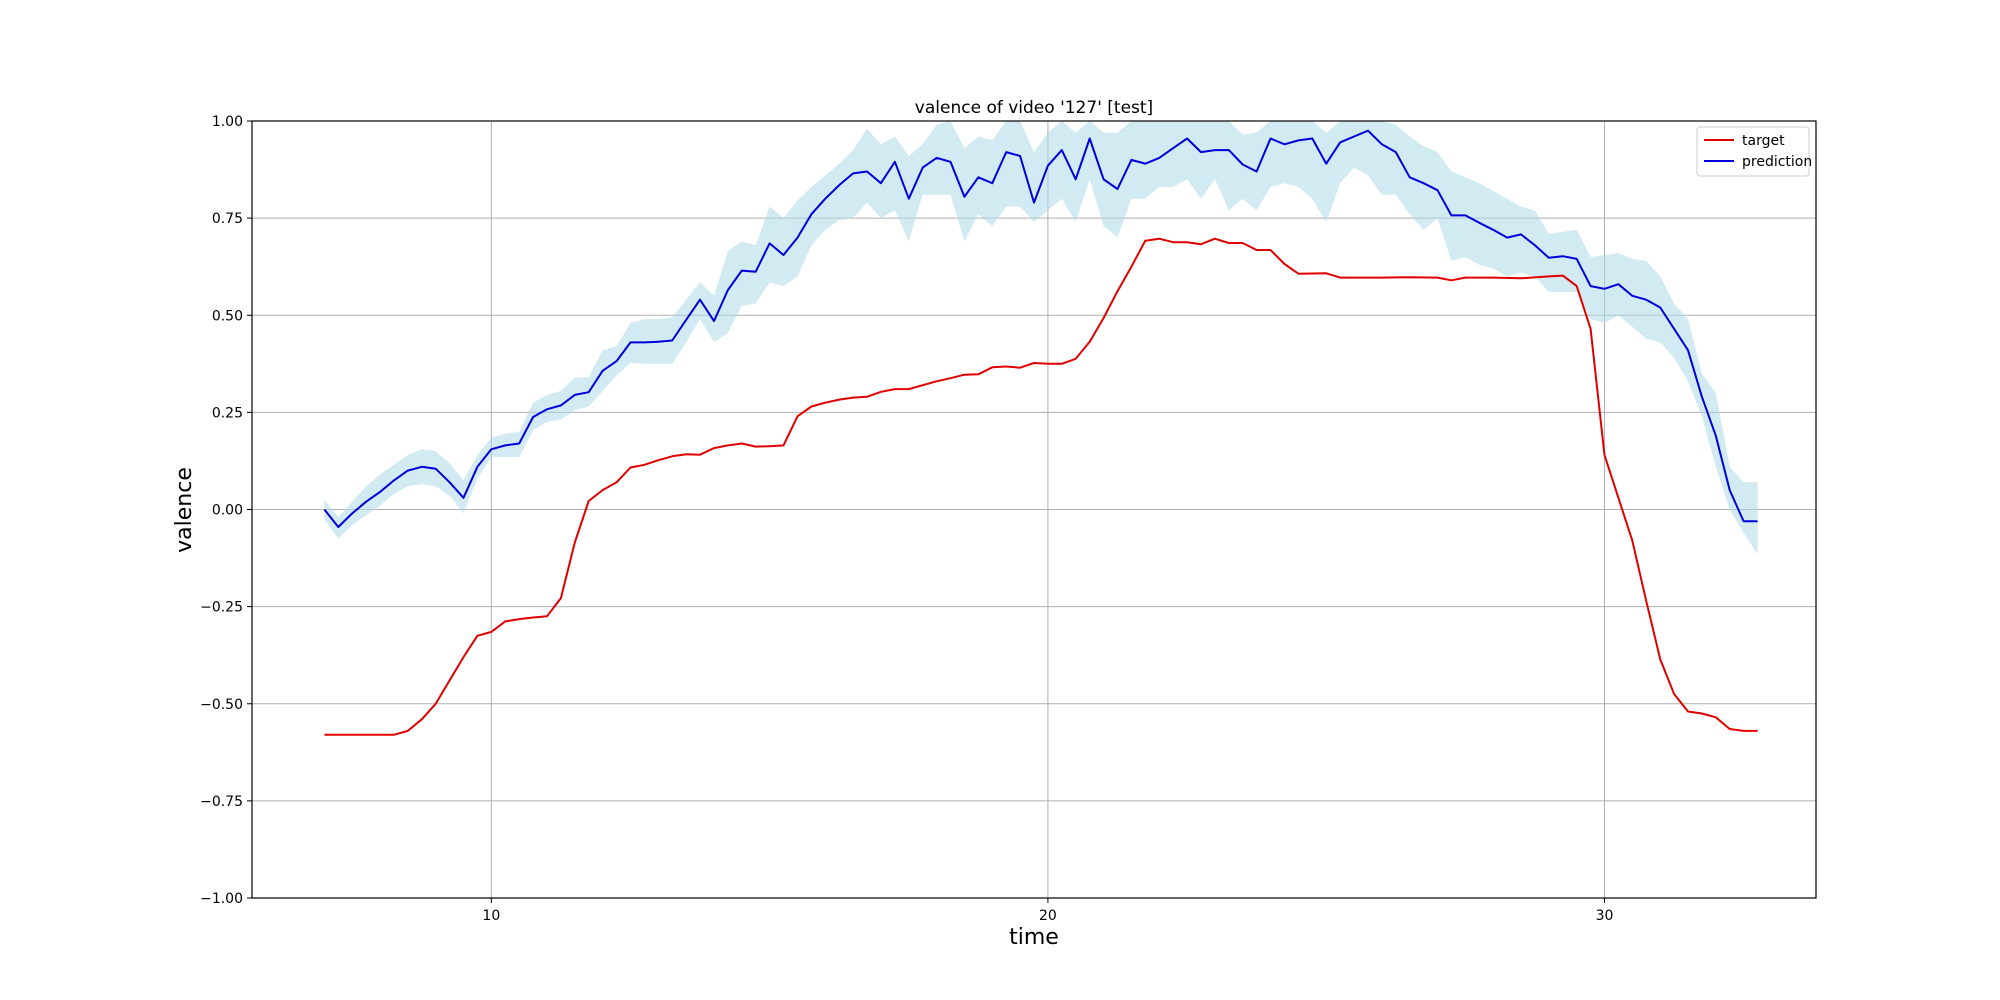 This screenshot has width=2000, height=1000. What do you see at coordinates (1034, 108) in the screenshot?
I see `chart-title: valence of video '127' [test]` at bounding box center [1034, 108].